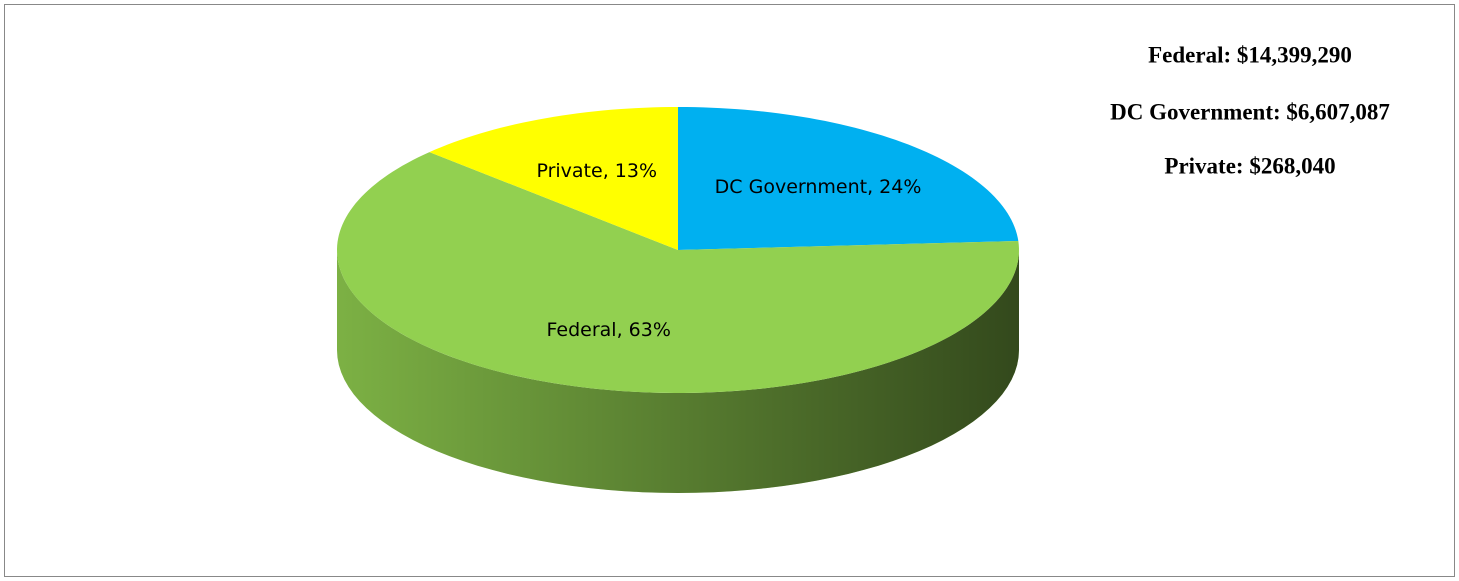  I want to click on data-label: Federal, 63%, so click(609, 330).